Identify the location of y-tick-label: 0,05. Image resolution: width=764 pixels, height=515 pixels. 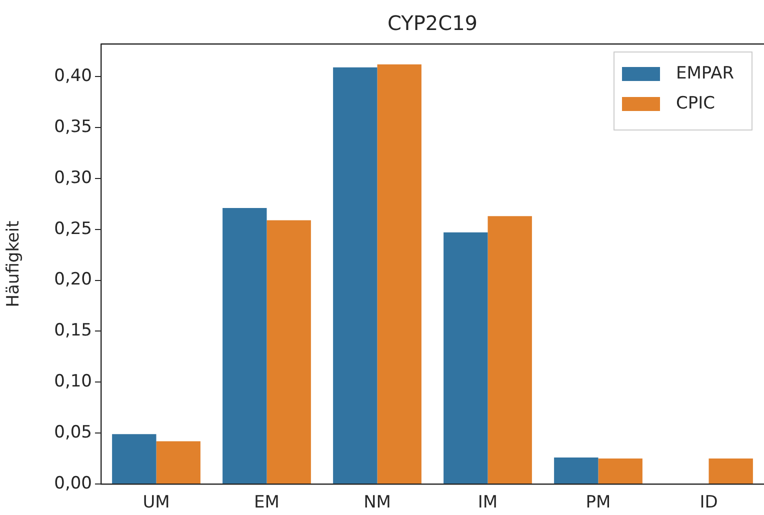
(73, 432).